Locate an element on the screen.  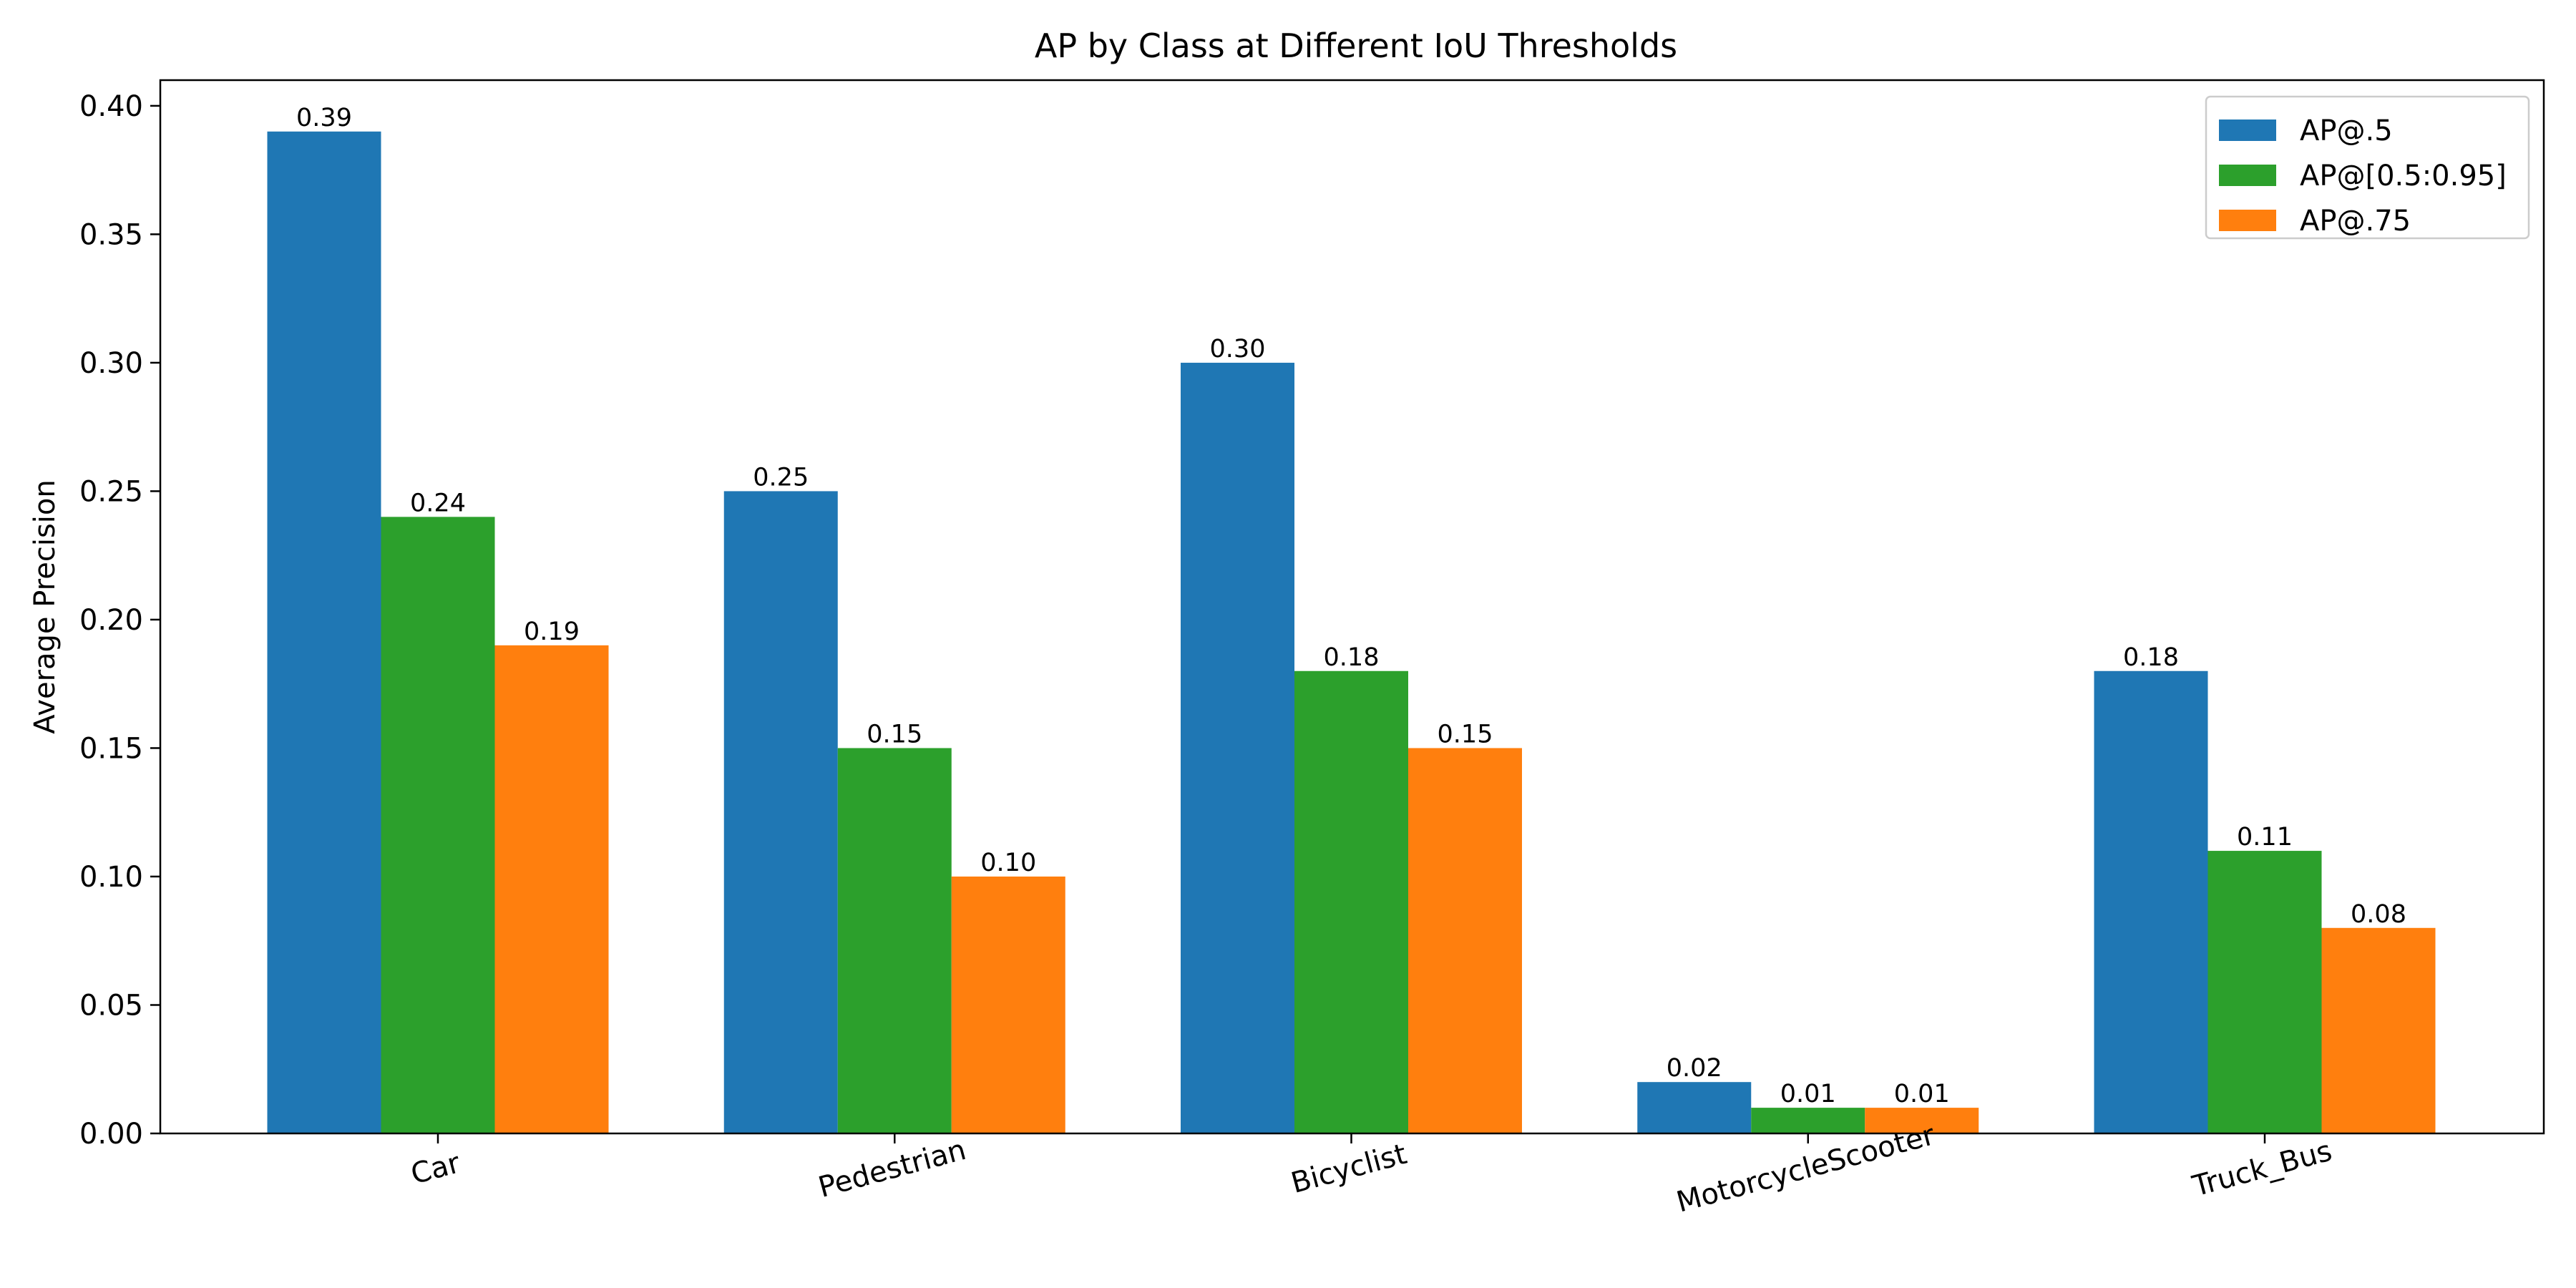
bar-value-label: 0.25 is located at coordinates (781, 478).